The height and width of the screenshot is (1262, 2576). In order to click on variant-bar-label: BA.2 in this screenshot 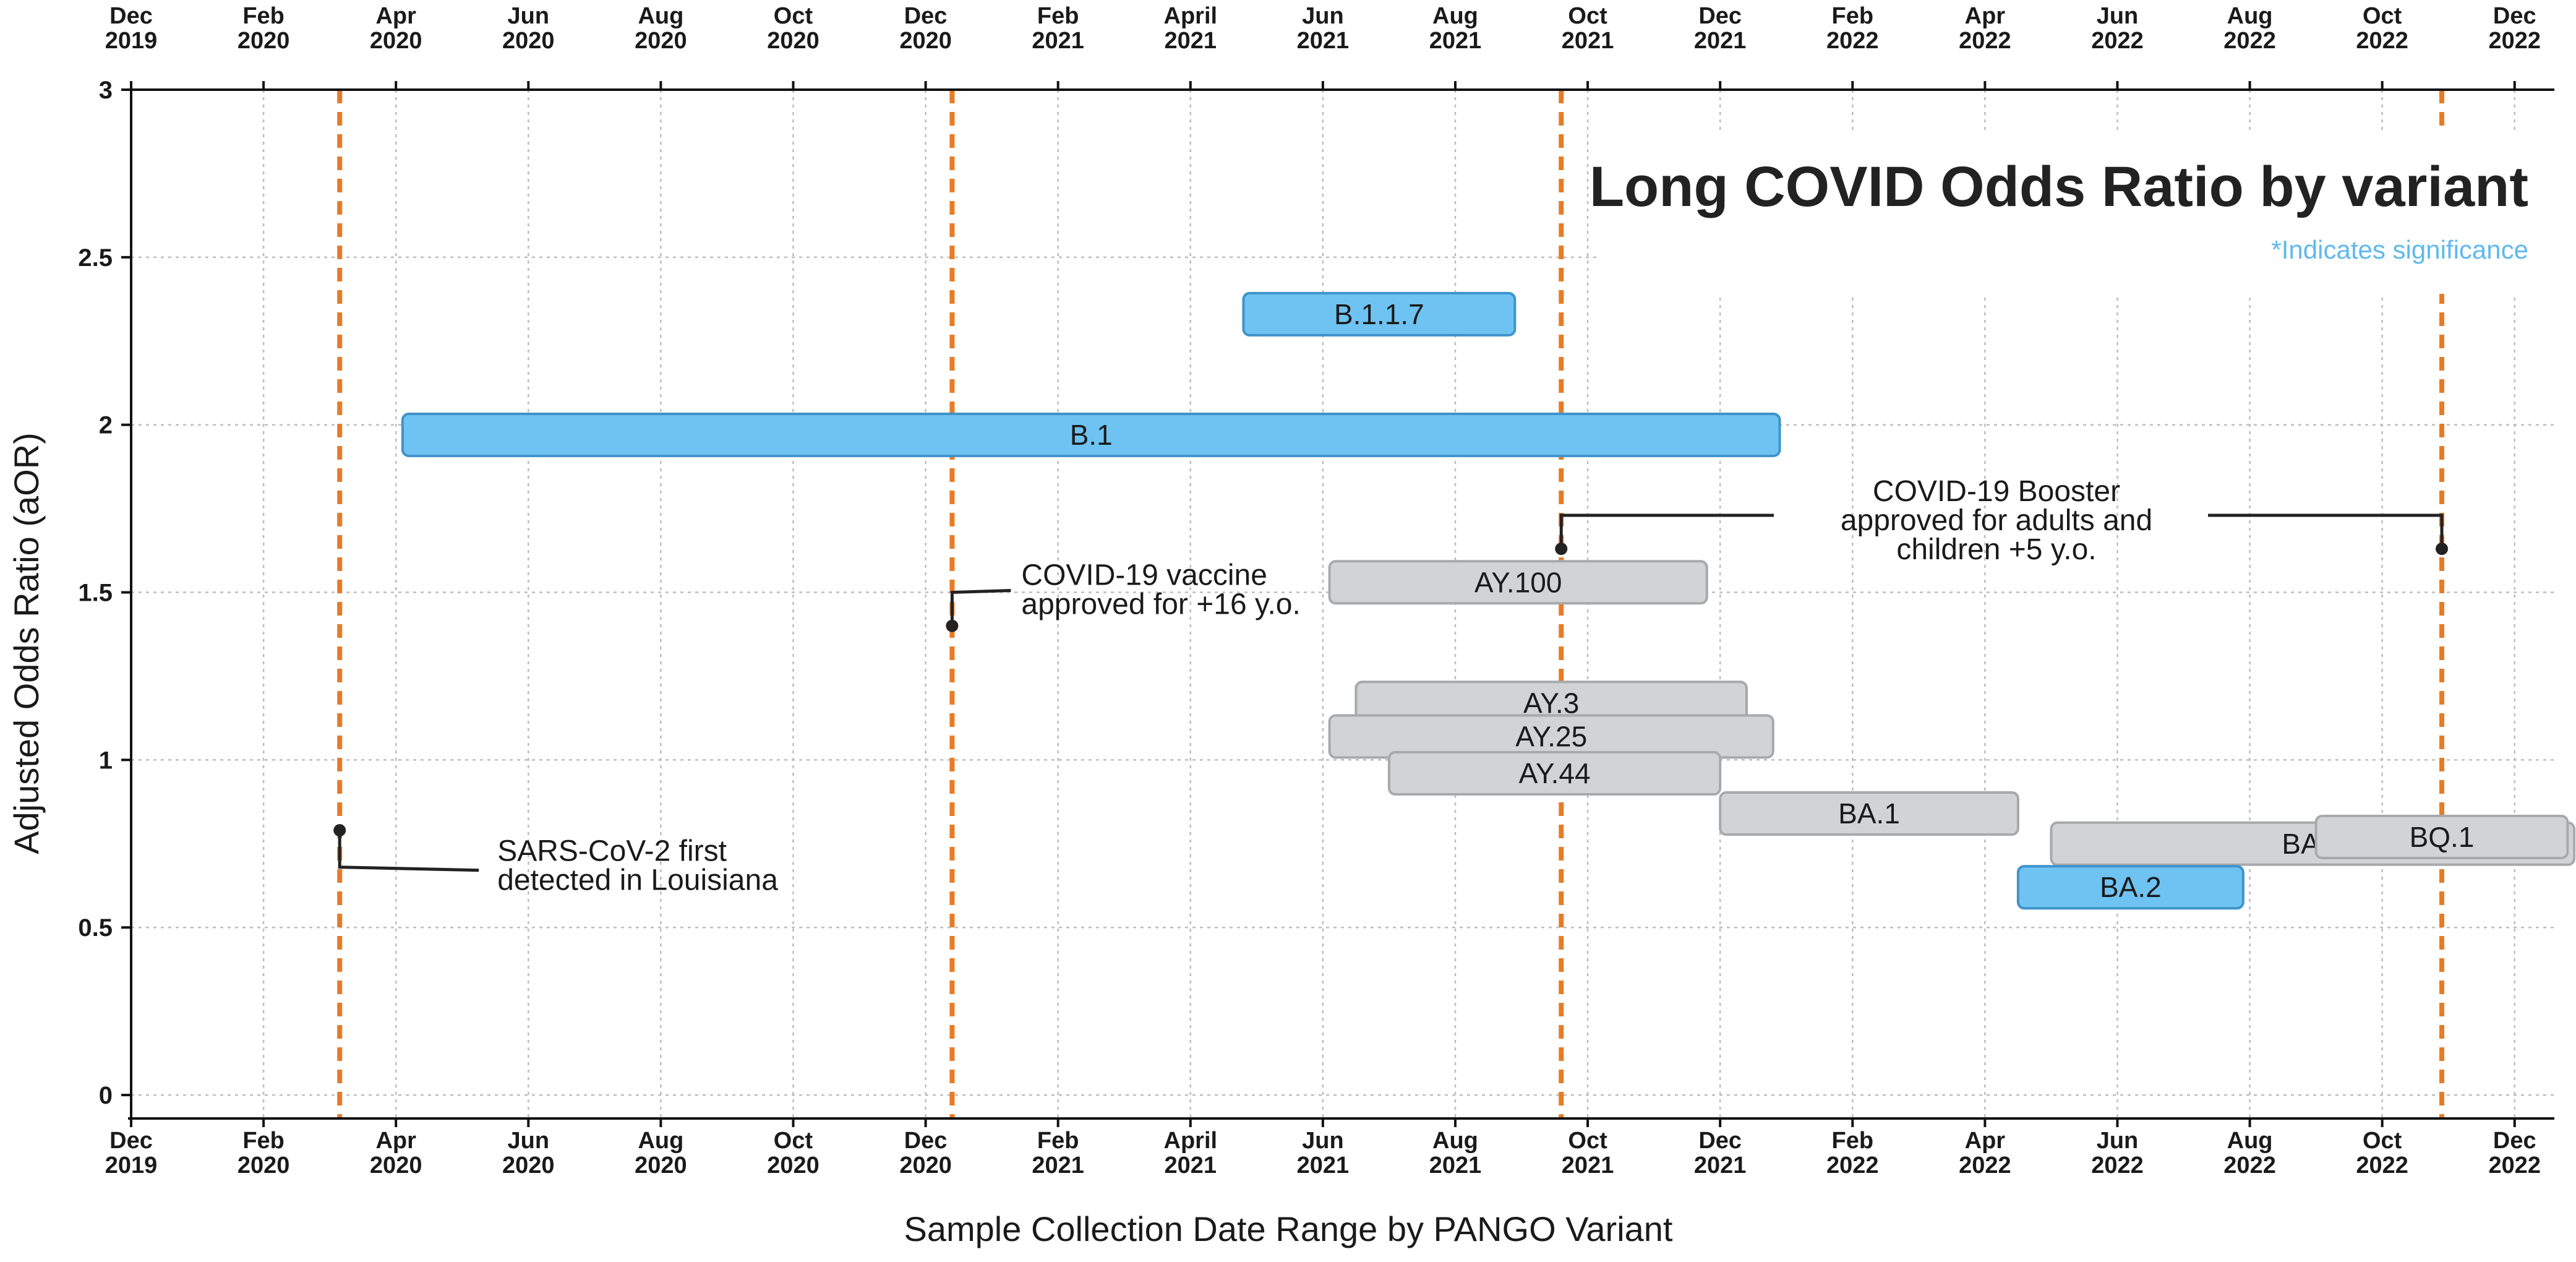, I will do `click(2131, 887)`.